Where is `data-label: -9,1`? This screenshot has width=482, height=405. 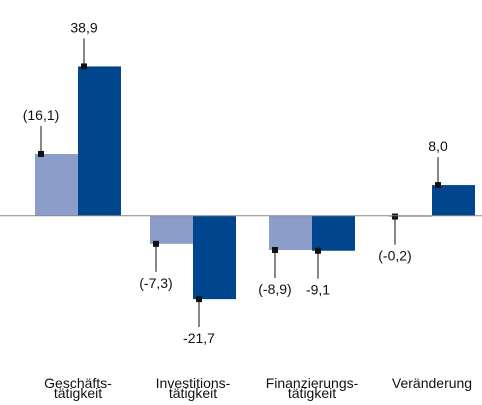
data-label: -9,1 is located at coordinates (318, 290).